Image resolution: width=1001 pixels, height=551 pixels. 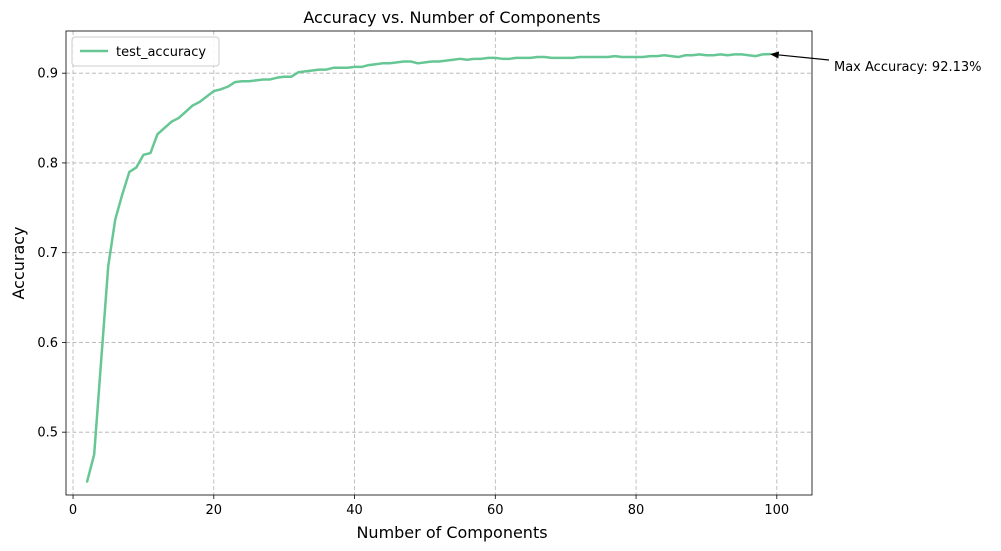 I want to click on legend: test_accuracy, so click(x=145, y=51).